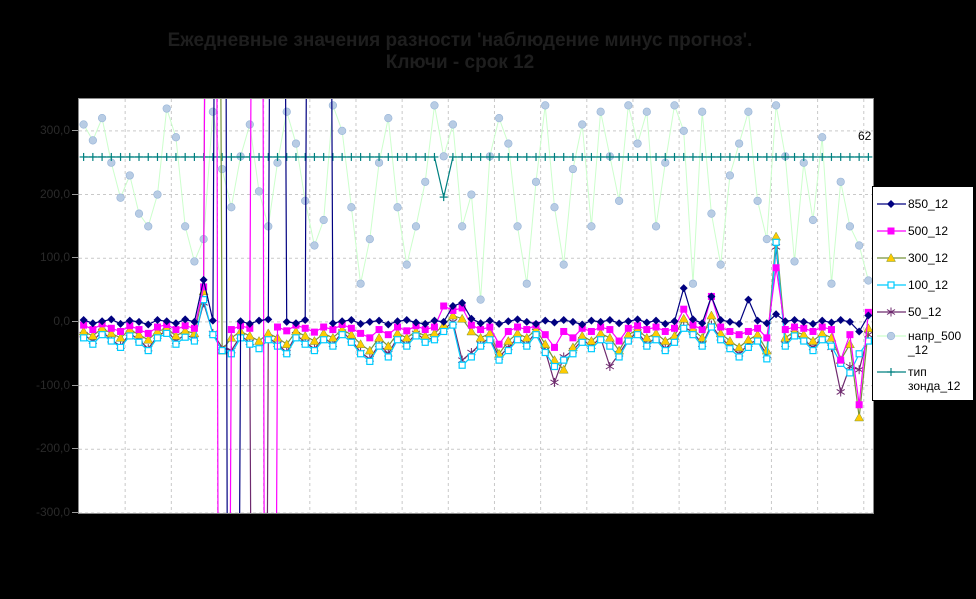 This screenshot has width=976, height=599. What do you see at coordinates (54, 193) in the screenshot?
I see `y-axis-label: 200,0` at bounding box center [54, 193].